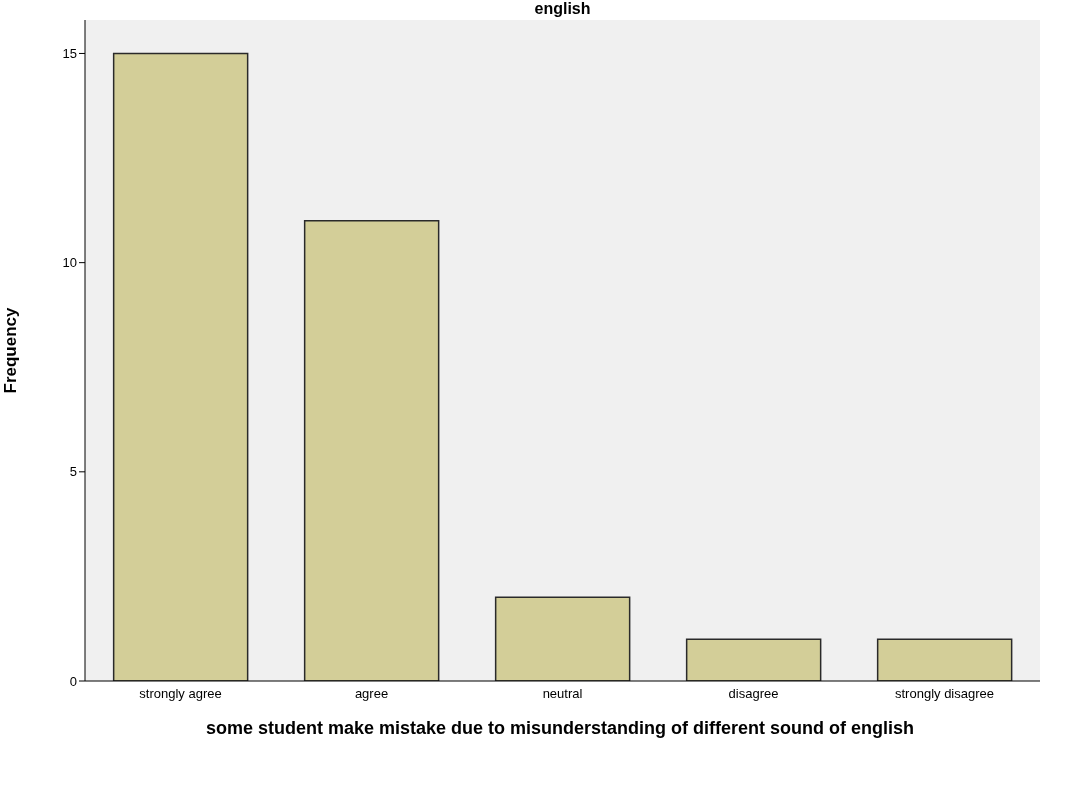 The width and height of the screenshot is (1065, 785). What do you see at coordinates (69, 263) in the screenshot?
I see `y-tick-label: 10` at bounding box center [69, 263].